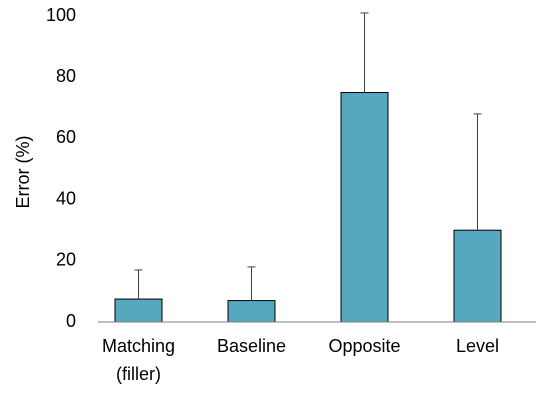 Image resolution: width=539 pixels, height=395 pixels. What do you see at coordinates (477, 346) in the screenshot?
I see `x-tick-label: Level` at bounding box center [477, 346].